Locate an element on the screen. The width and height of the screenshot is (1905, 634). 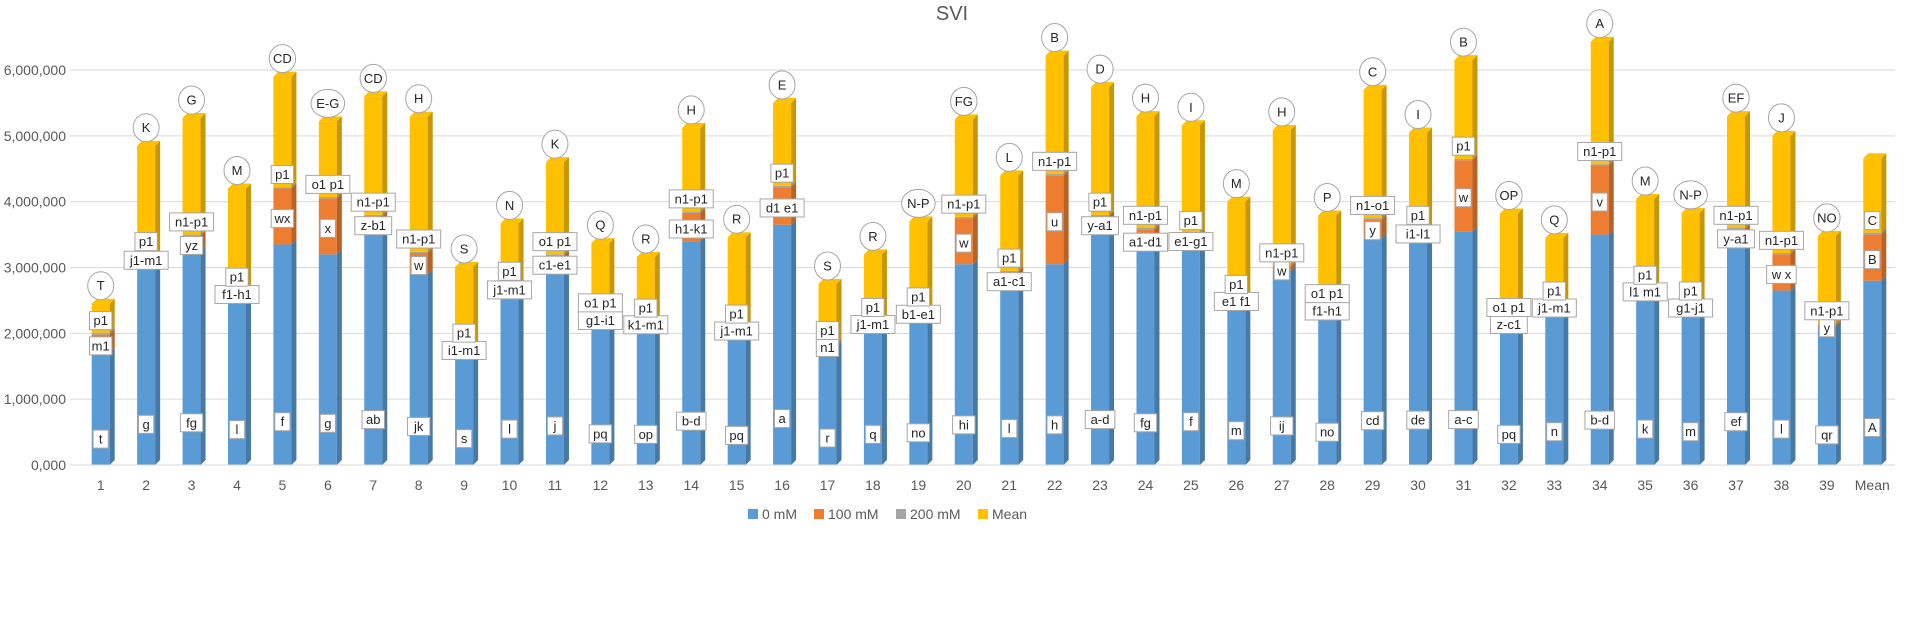
label-200mm: C is located at coordinates (1872, 220).